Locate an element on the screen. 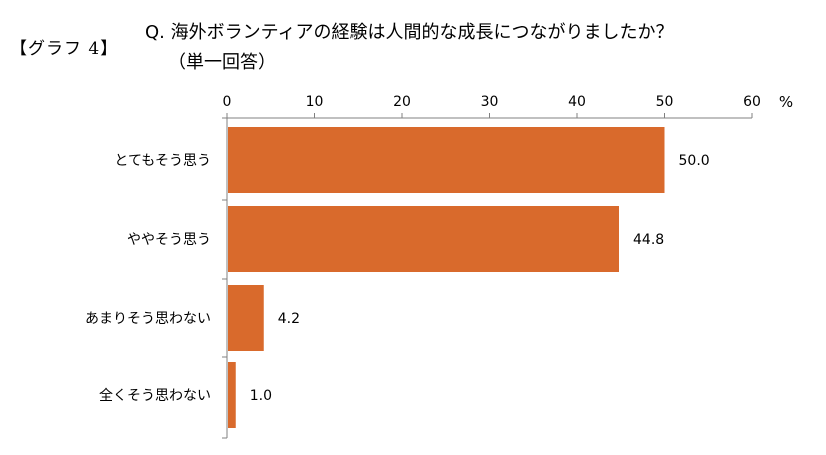 The image size is (826, 455). category-label: あまりそう思わない is located at coordinates (148, 319).